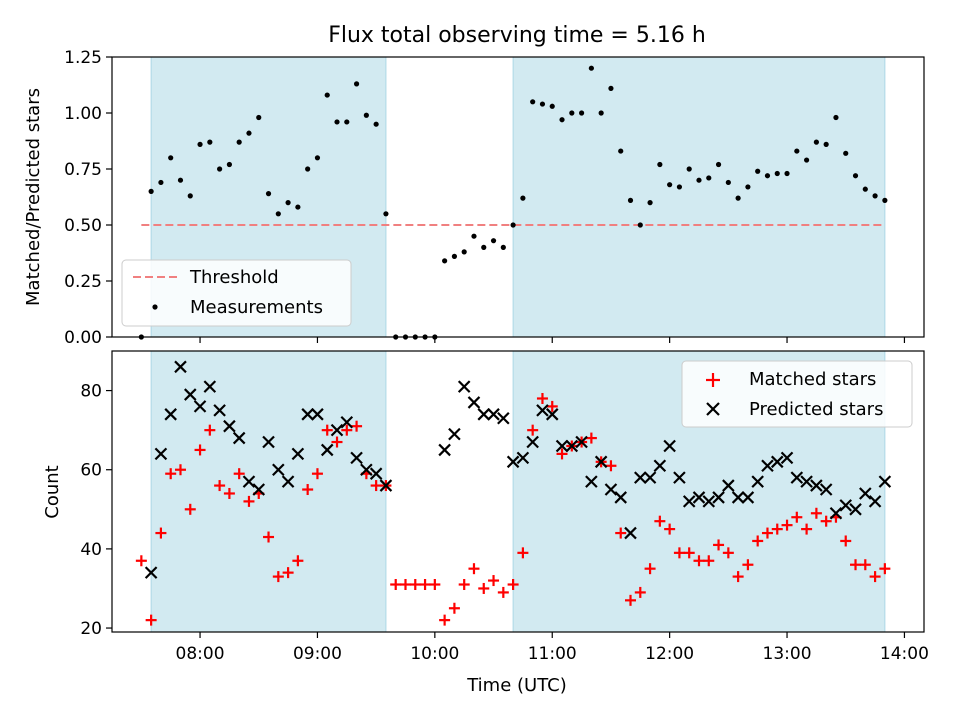  What do you see at coordinates (155, 307) in the screenshot?
I see `legend-measurements-swatch` at bounding box center [155, 307].